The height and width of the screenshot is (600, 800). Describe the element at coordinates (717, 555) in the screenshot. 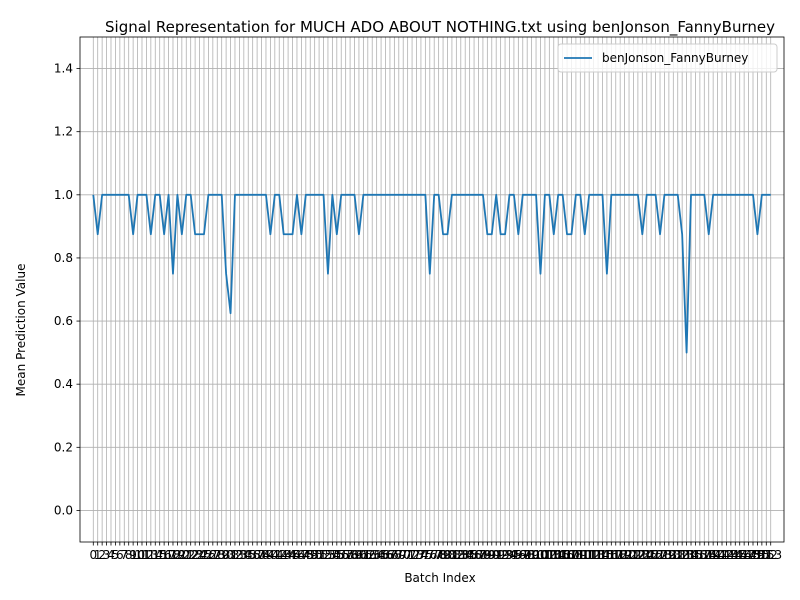

I see `x-tick-label: 141` at that location.